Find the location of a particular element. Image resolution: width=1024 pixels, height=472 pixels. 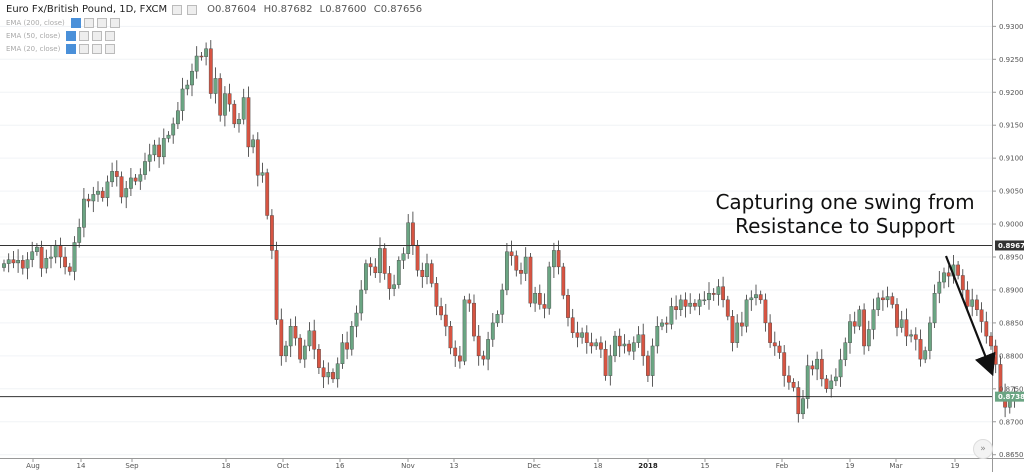

x-tick-label: 18 is located at coordinates (226, 466).